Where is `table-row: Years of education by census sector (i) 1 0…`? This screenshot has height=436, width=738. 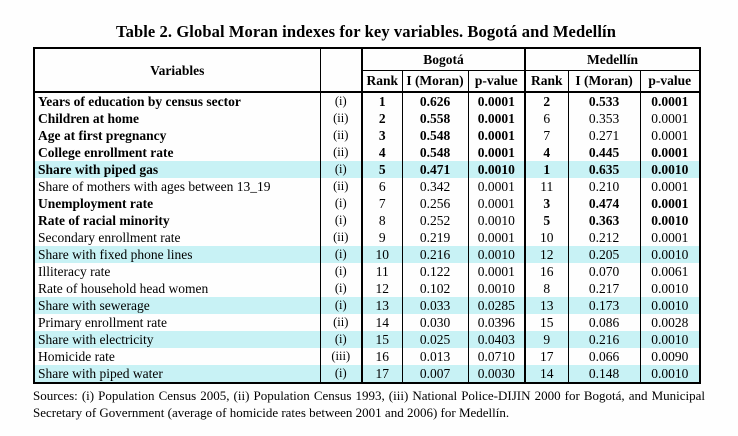 table-row: Years of education by census sector (i) 1 0… is located at coordinates (367, 101).